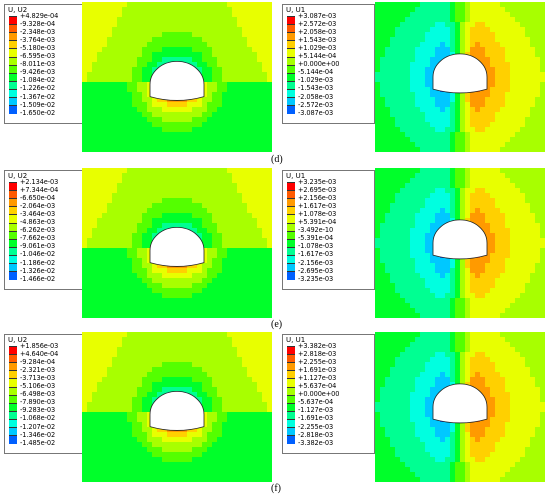 This screenshot has width=550, height=497. I want to click on legend-label: -1.346e-02, so click(38, 434).